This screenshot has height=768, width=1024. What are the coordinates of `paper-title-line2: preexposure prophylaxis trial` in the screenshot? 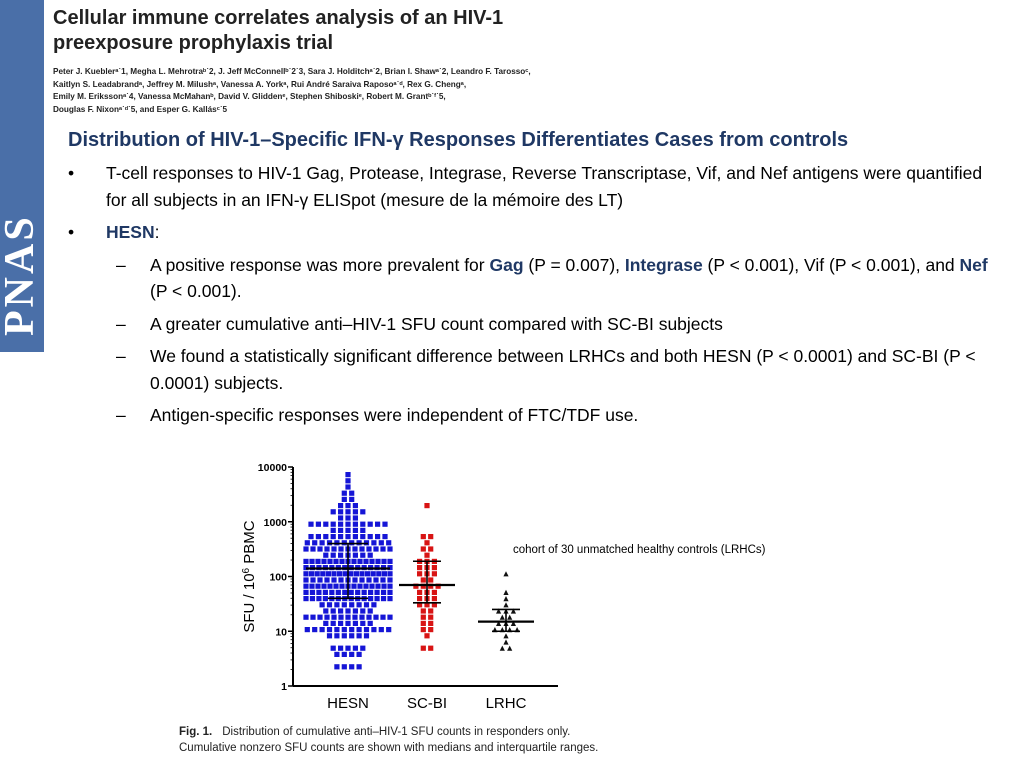 It's located at (193, 43).